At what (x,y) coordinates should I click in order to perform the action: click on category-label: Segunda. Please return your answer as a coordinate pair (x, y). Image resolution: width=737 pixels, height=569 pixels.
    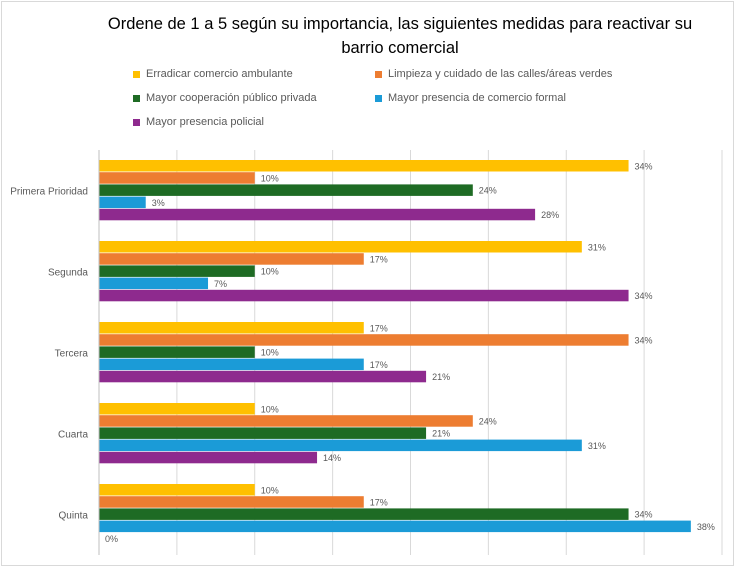
    Looking at the image, I should click on (68, 273).